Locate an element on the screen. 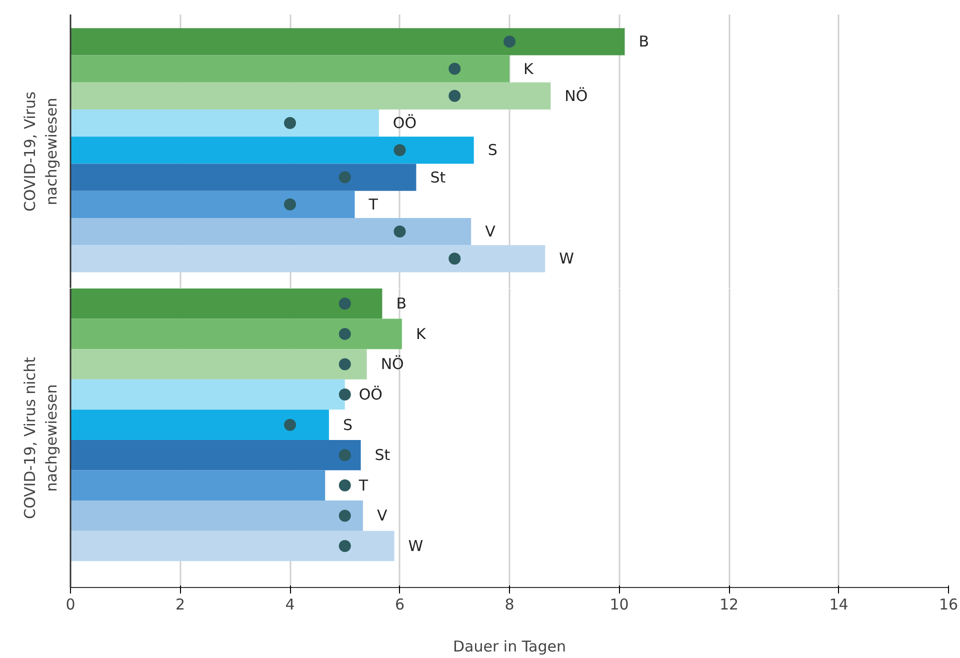 This screenshot has width=960, height=658. y-axis-title: COVID-19, Virus nachgewiesen is located at coordinates (40, 151).